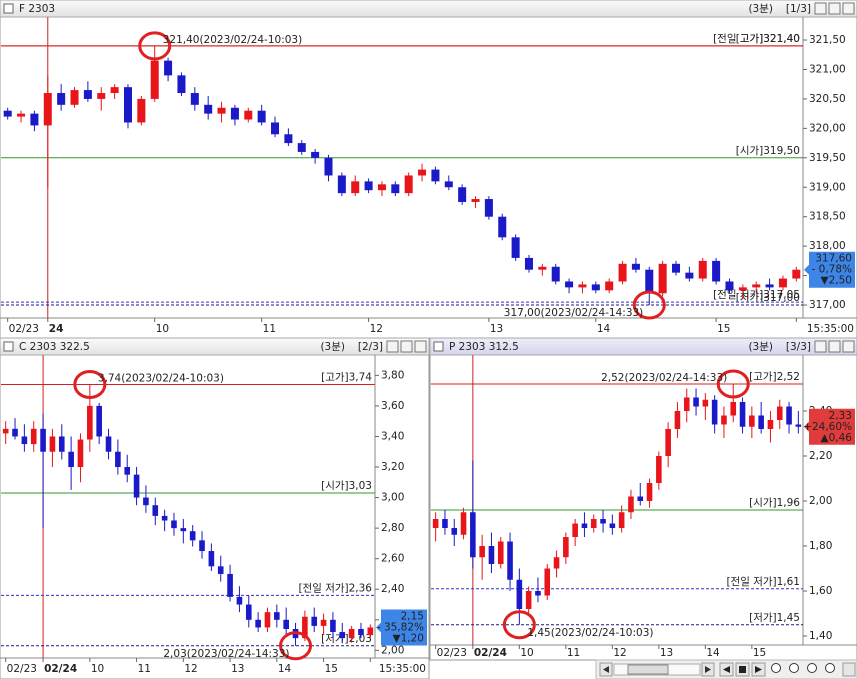 Image resolution: width=857 pixels, height=679 pixels. I want to click on note-label: 321,40(2023/02/24-10:03), so click(233, 40).